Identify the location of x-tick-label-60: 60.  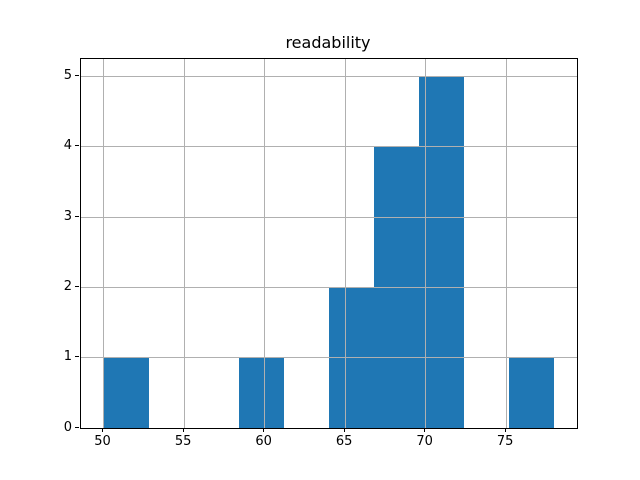
(263, 441).